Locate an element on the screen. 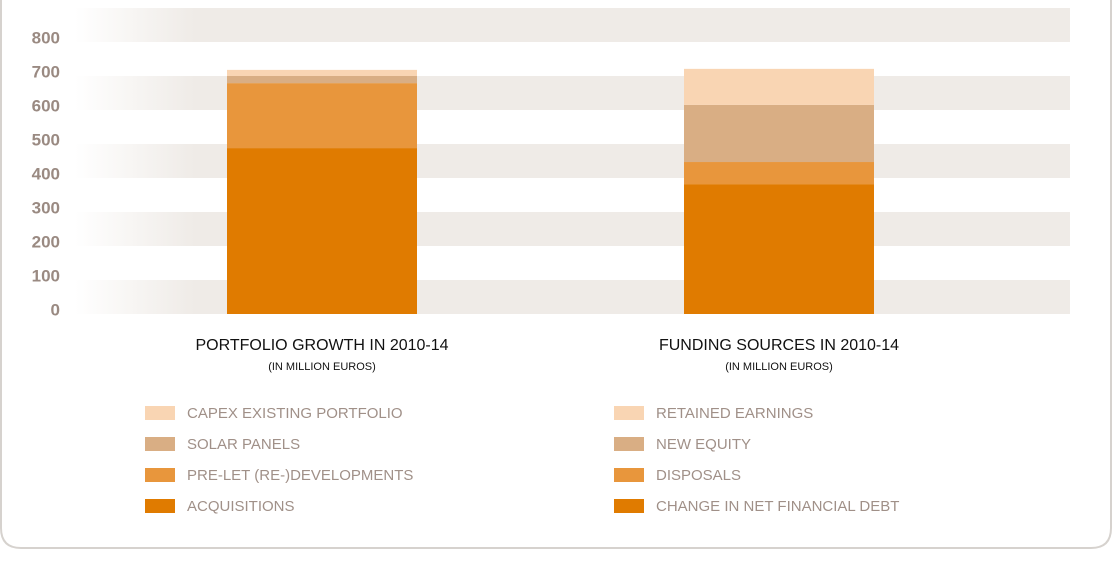 The image size is (1112, 575). legend-label: SOLAR PANELS is located at coordinates (243, 444).